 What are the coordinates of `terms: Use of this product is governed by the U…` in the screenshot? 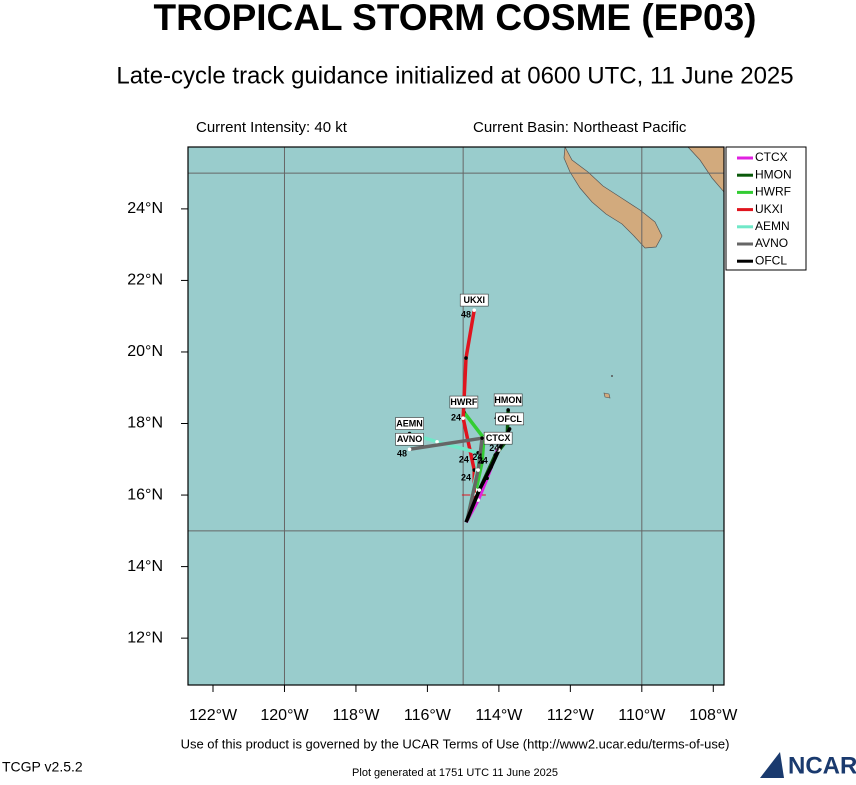 It's located at (455, 743).